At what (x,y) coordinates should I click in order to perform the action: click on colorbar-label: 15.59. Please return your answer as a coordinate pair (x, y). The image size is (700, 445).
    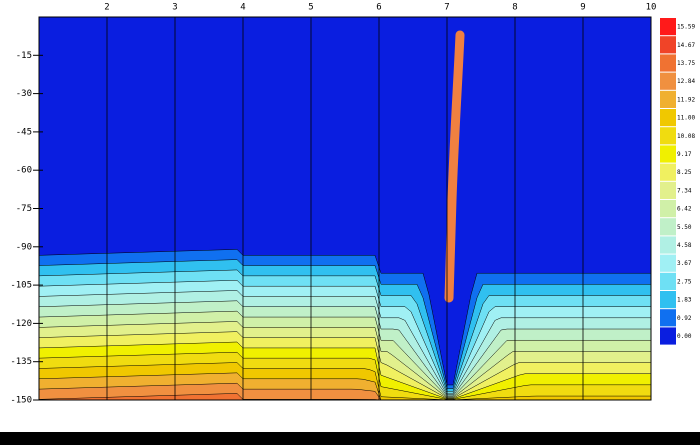
    Looking at the image, I should click on (686, 27).